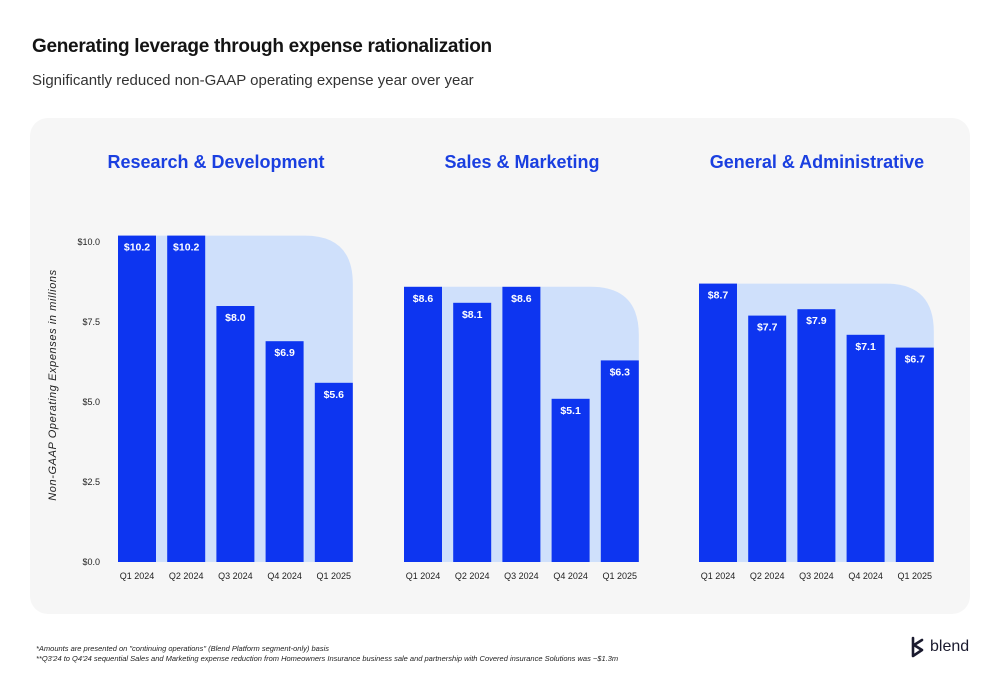 This screenshot has width=1000, height=685. Describe the element at coordinates (472, 315) in the screenshot. I see `bar-value-label: $8.1` at that location.